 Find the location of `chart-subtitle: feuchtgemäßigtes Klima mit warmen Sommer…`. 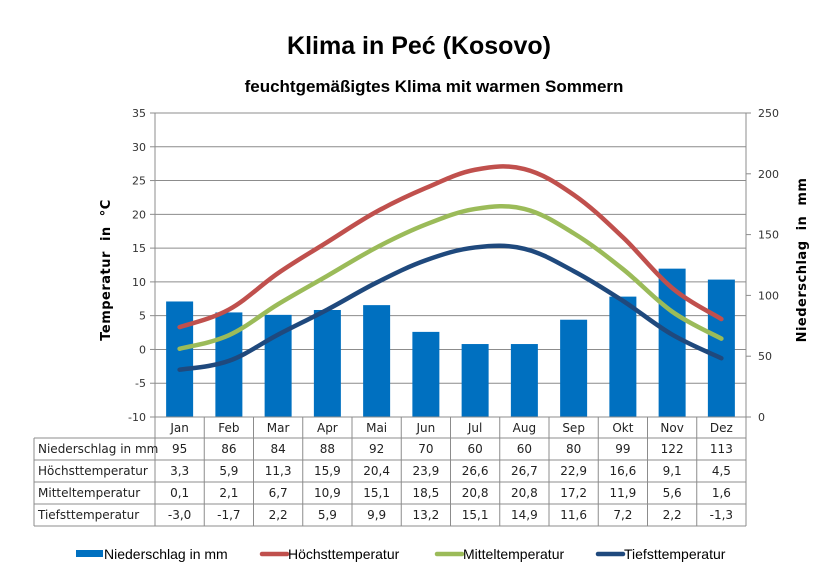

chart-subtitle: feuchtgemäßigtes Klima mit warmen Sommer… is located at coordinates (434, 86).